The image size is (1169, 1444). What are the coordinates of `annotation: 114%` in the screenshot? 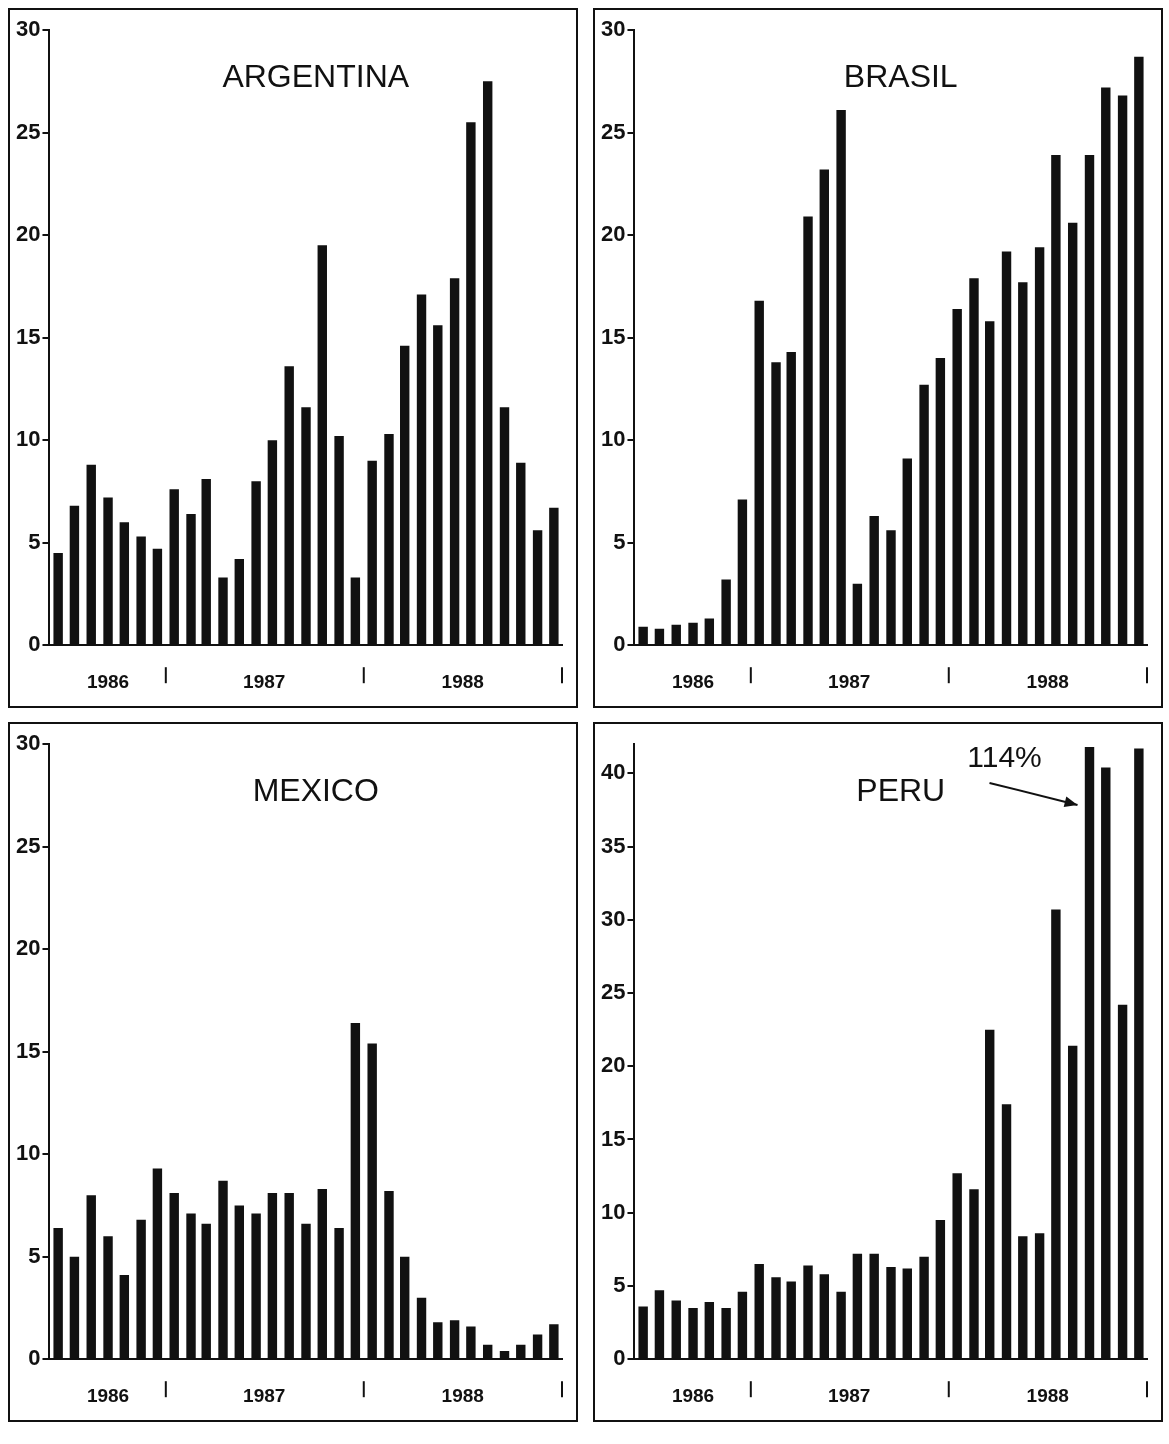 It's located at (1004, 757).